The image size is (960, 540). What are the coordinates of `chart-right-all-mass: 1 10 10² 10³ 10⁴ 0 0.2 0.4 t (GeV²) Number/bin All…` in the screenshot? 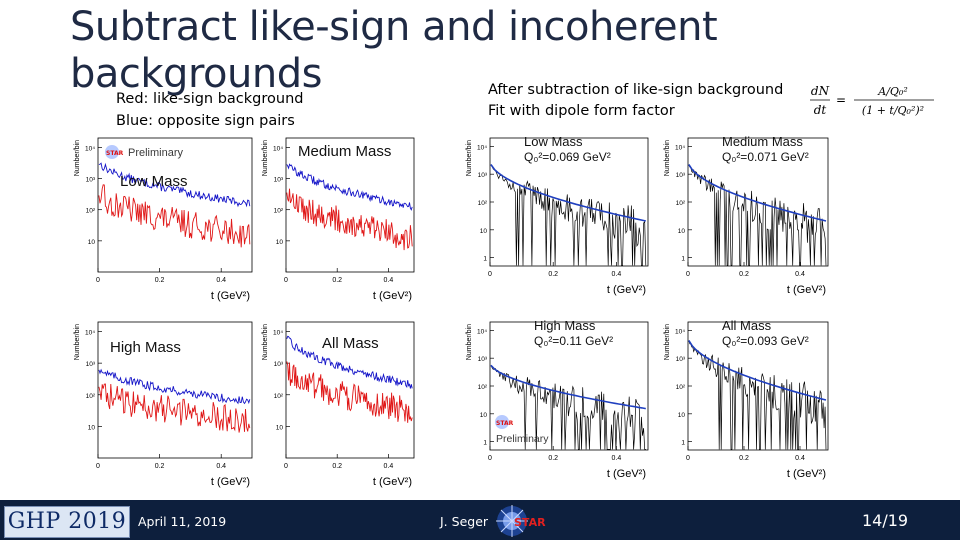 It's located at (748, 398).